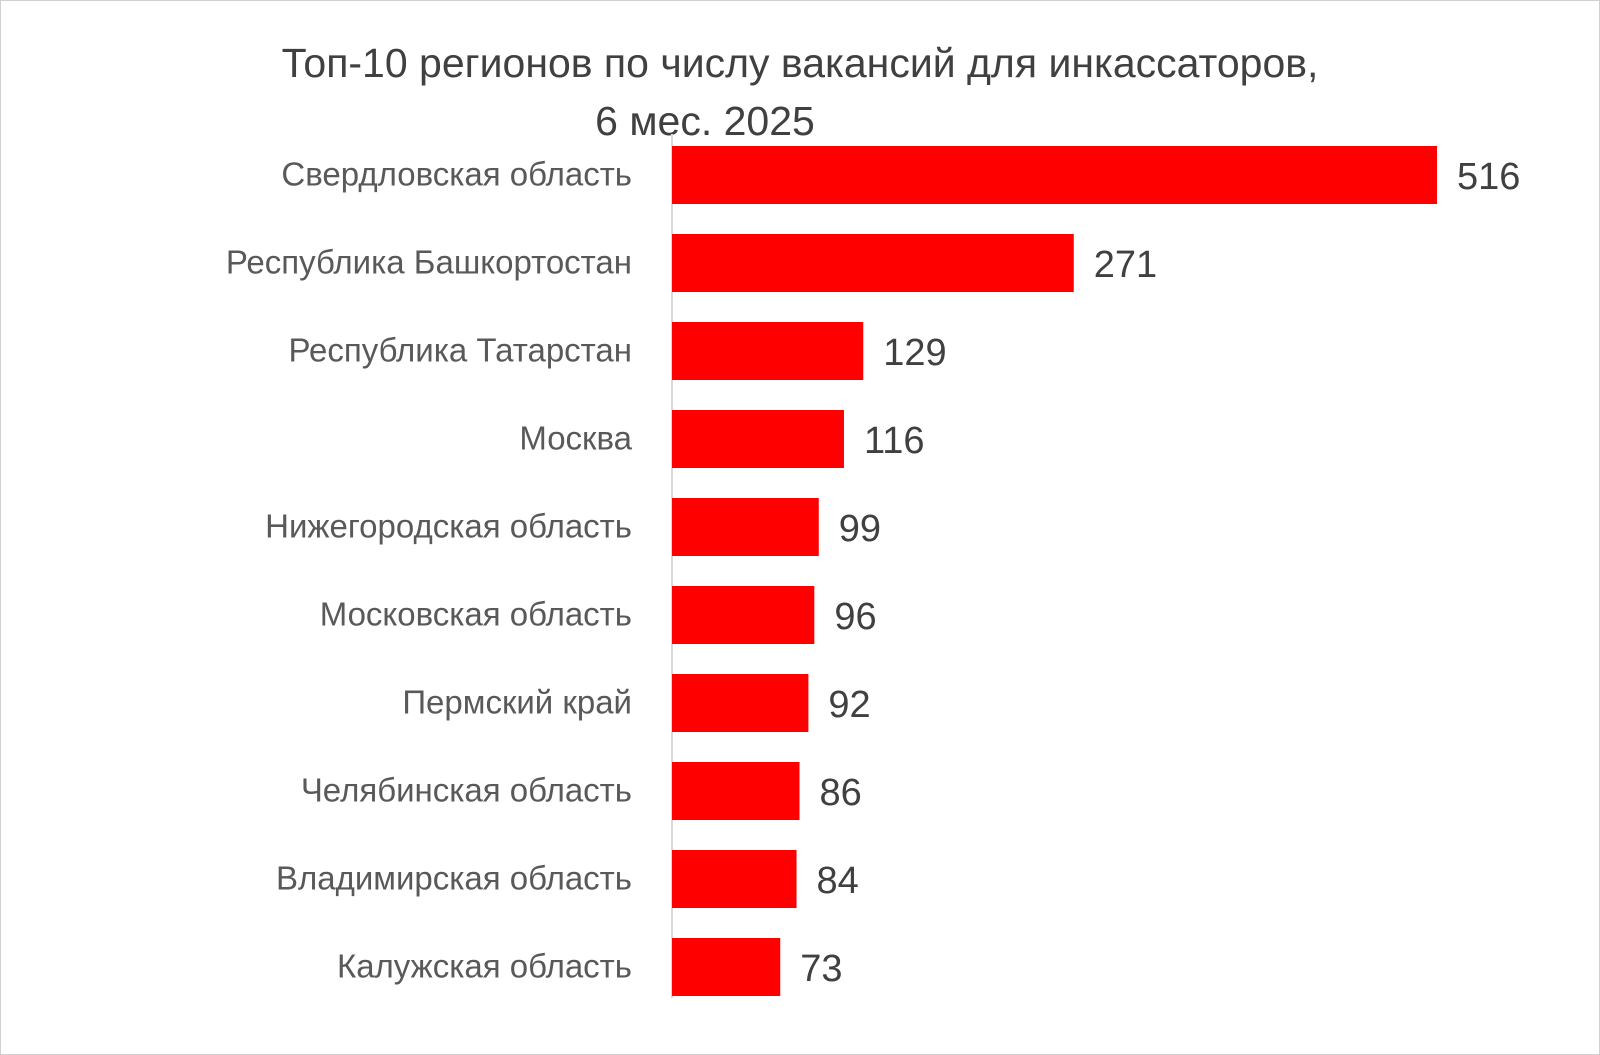  What do you see at coordinates (894, 441) in the screenshot?
I see `value-label-4: 116` at bounding box center [894, 441].